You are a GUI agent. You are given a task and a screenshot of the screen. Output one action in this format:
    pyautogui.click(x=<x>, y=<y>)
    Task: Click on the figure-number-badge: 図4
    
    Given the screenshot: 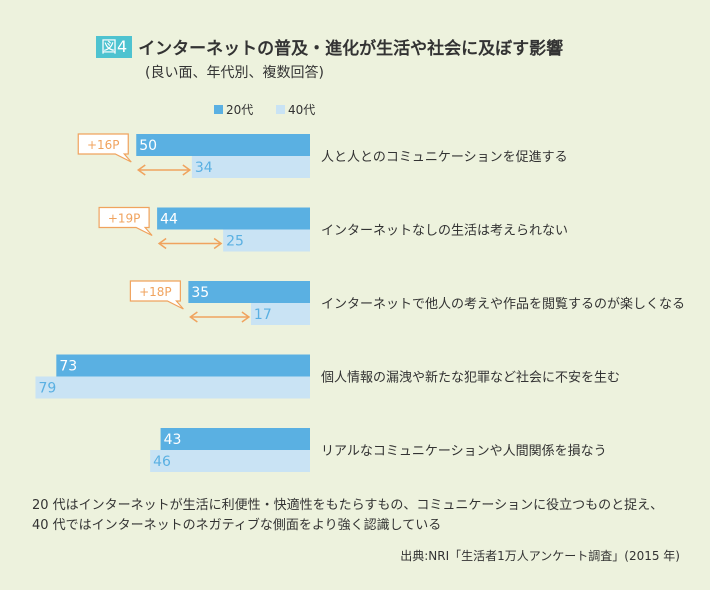 What is the action you would take?
    pyautogui.click(x=114, y=46)
    